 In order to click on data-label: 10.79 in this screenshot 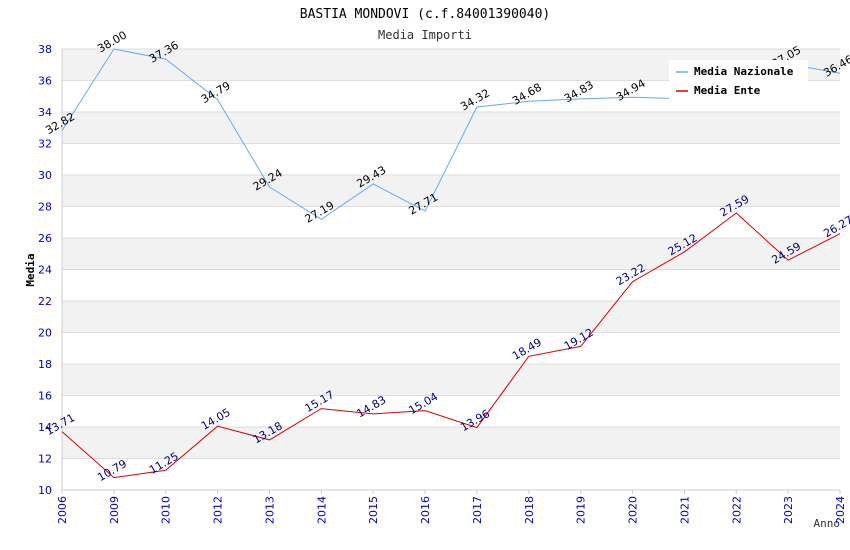, I will do `click(112, 470)`.